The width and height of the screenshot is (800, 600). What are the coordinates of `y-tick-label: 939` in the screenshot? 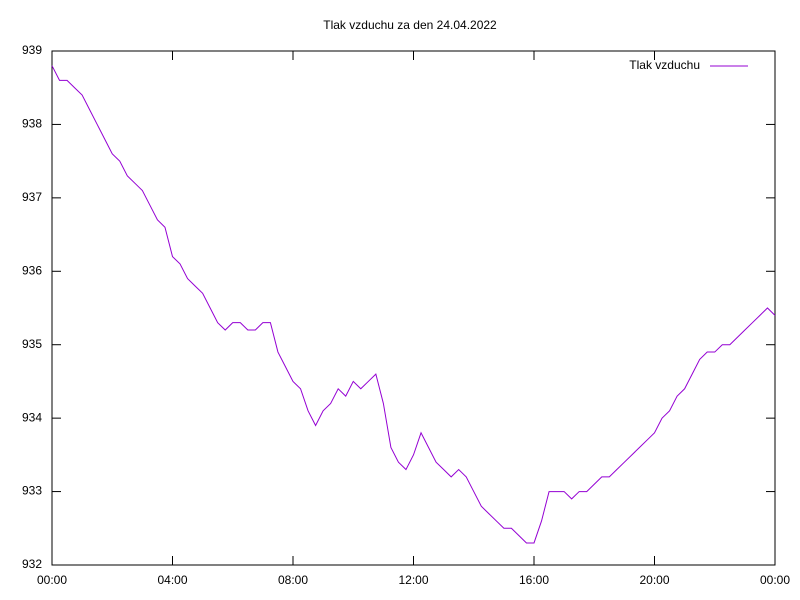 It's located at (32, 50).